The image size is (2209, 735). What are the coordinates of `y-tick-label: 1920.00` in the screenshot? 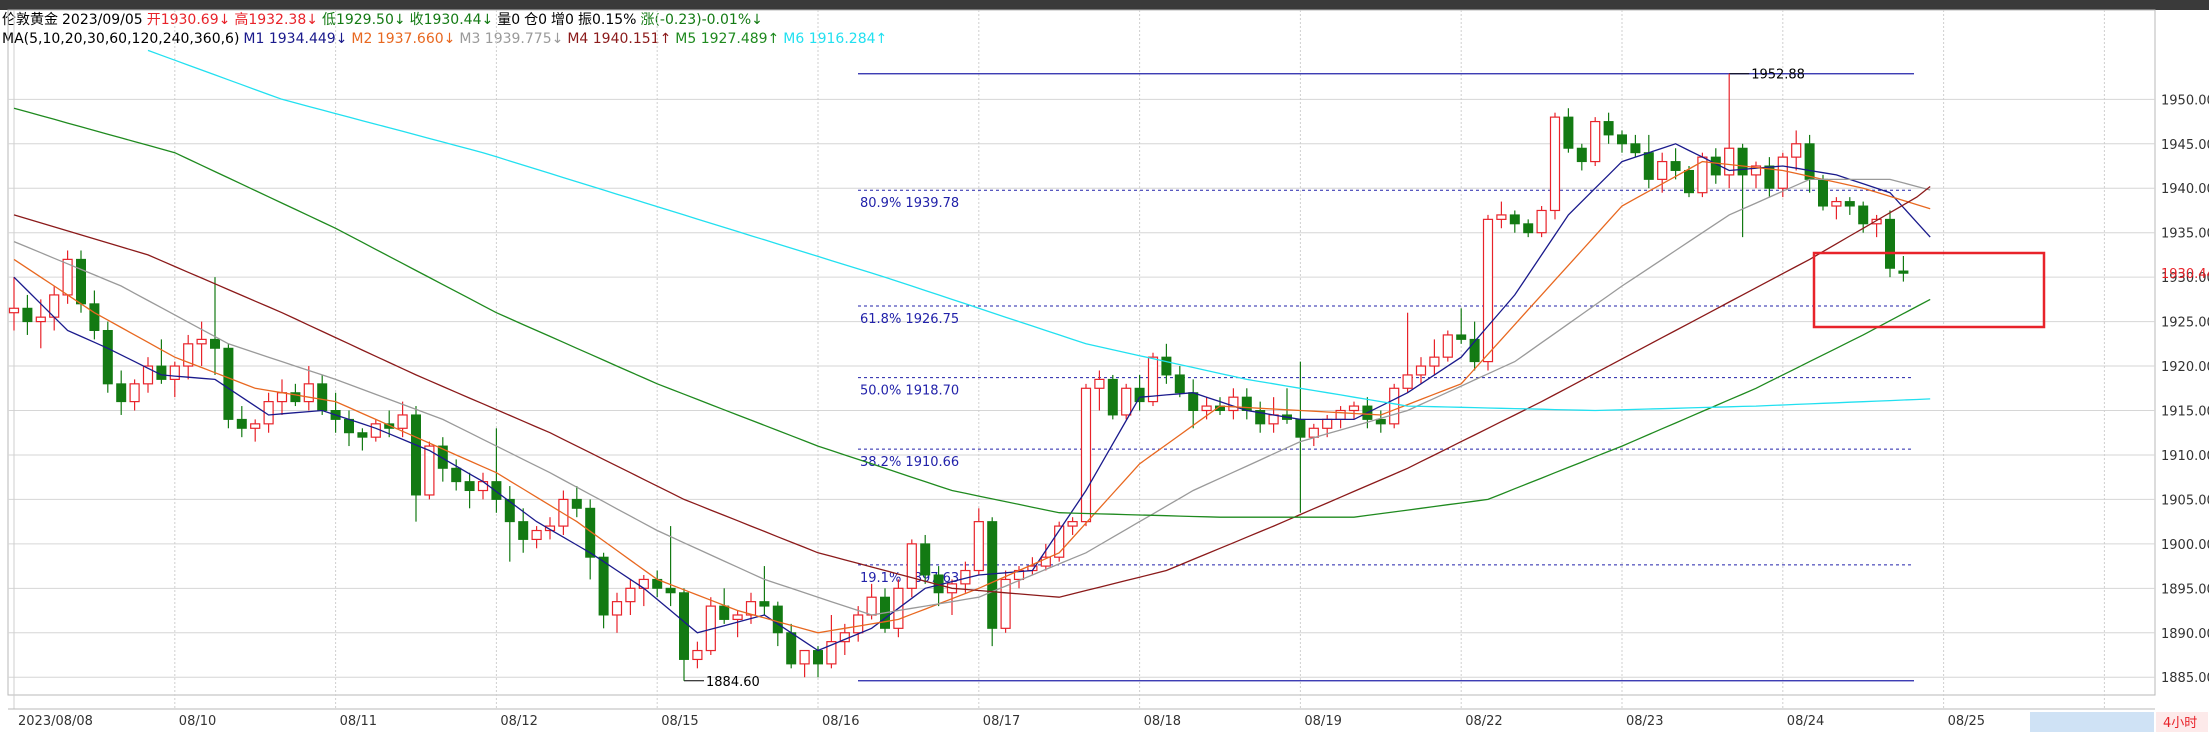 It's located at (2185, 367).